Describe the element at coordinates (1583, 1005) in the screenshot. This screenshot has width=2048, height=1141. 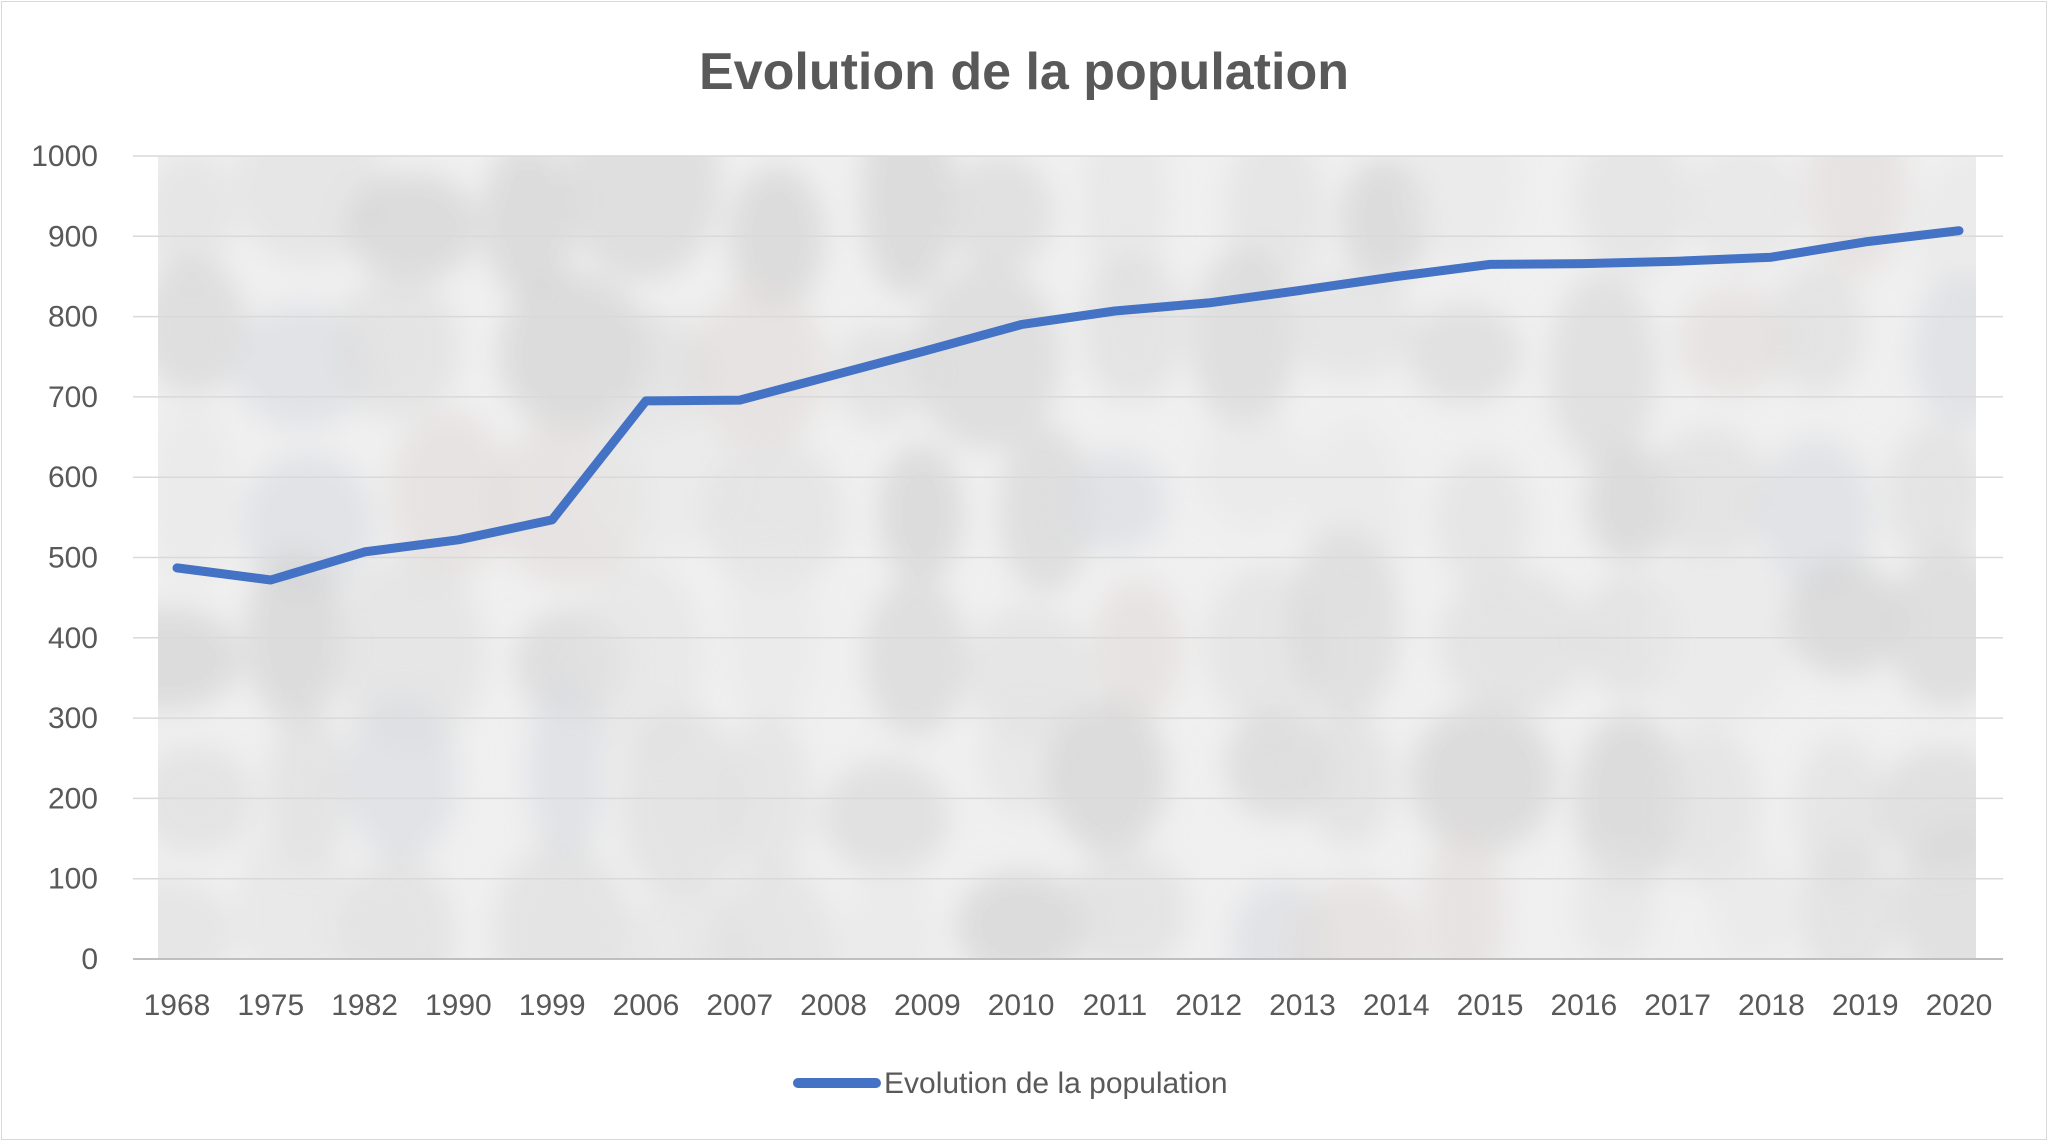
I see `x-tick-label: 2016` at that location.